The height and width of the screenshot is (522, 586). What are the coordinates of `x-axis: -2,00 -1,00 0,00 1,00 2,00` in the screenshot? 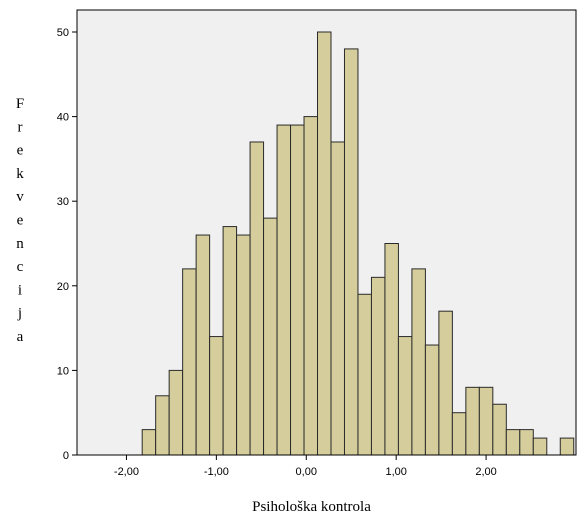 It's located at (305, 466).